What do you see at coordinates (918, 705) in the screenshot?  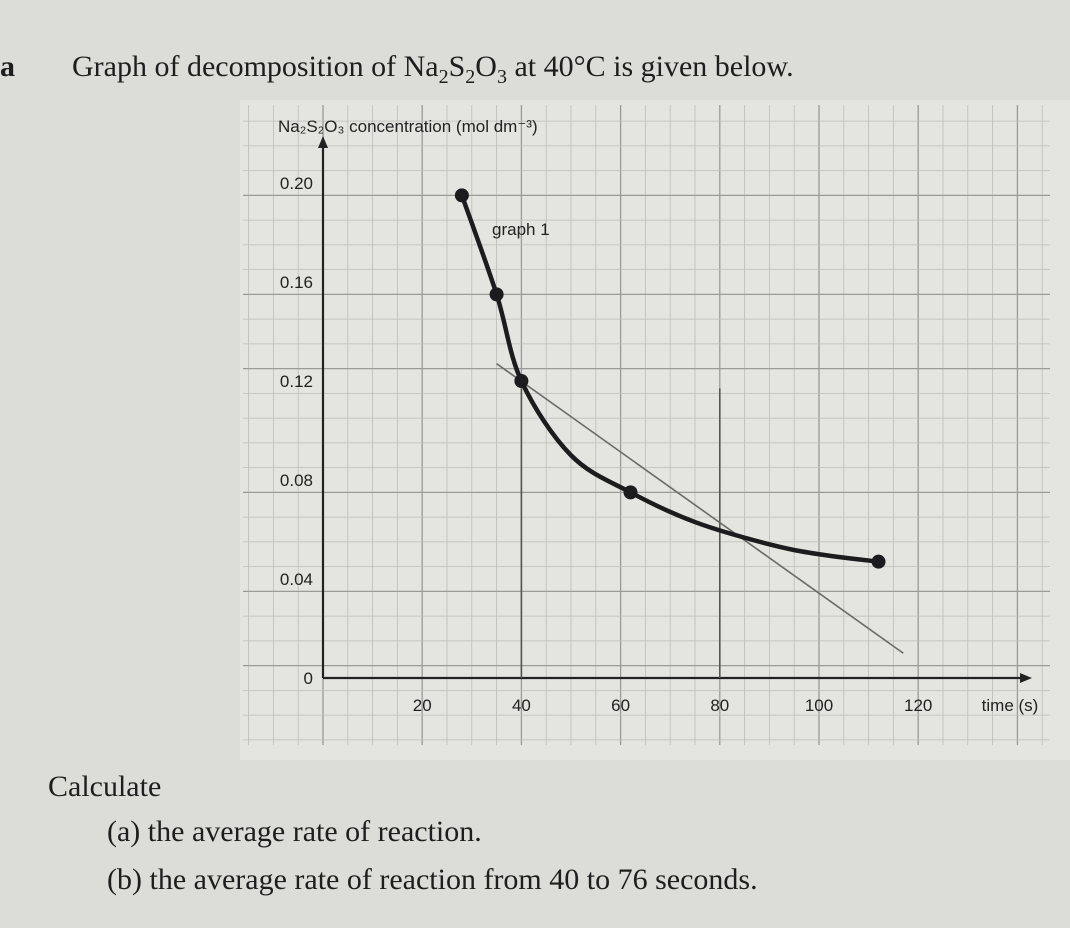 I see `x-tick-label: 120` at bounding box center [918, 705].